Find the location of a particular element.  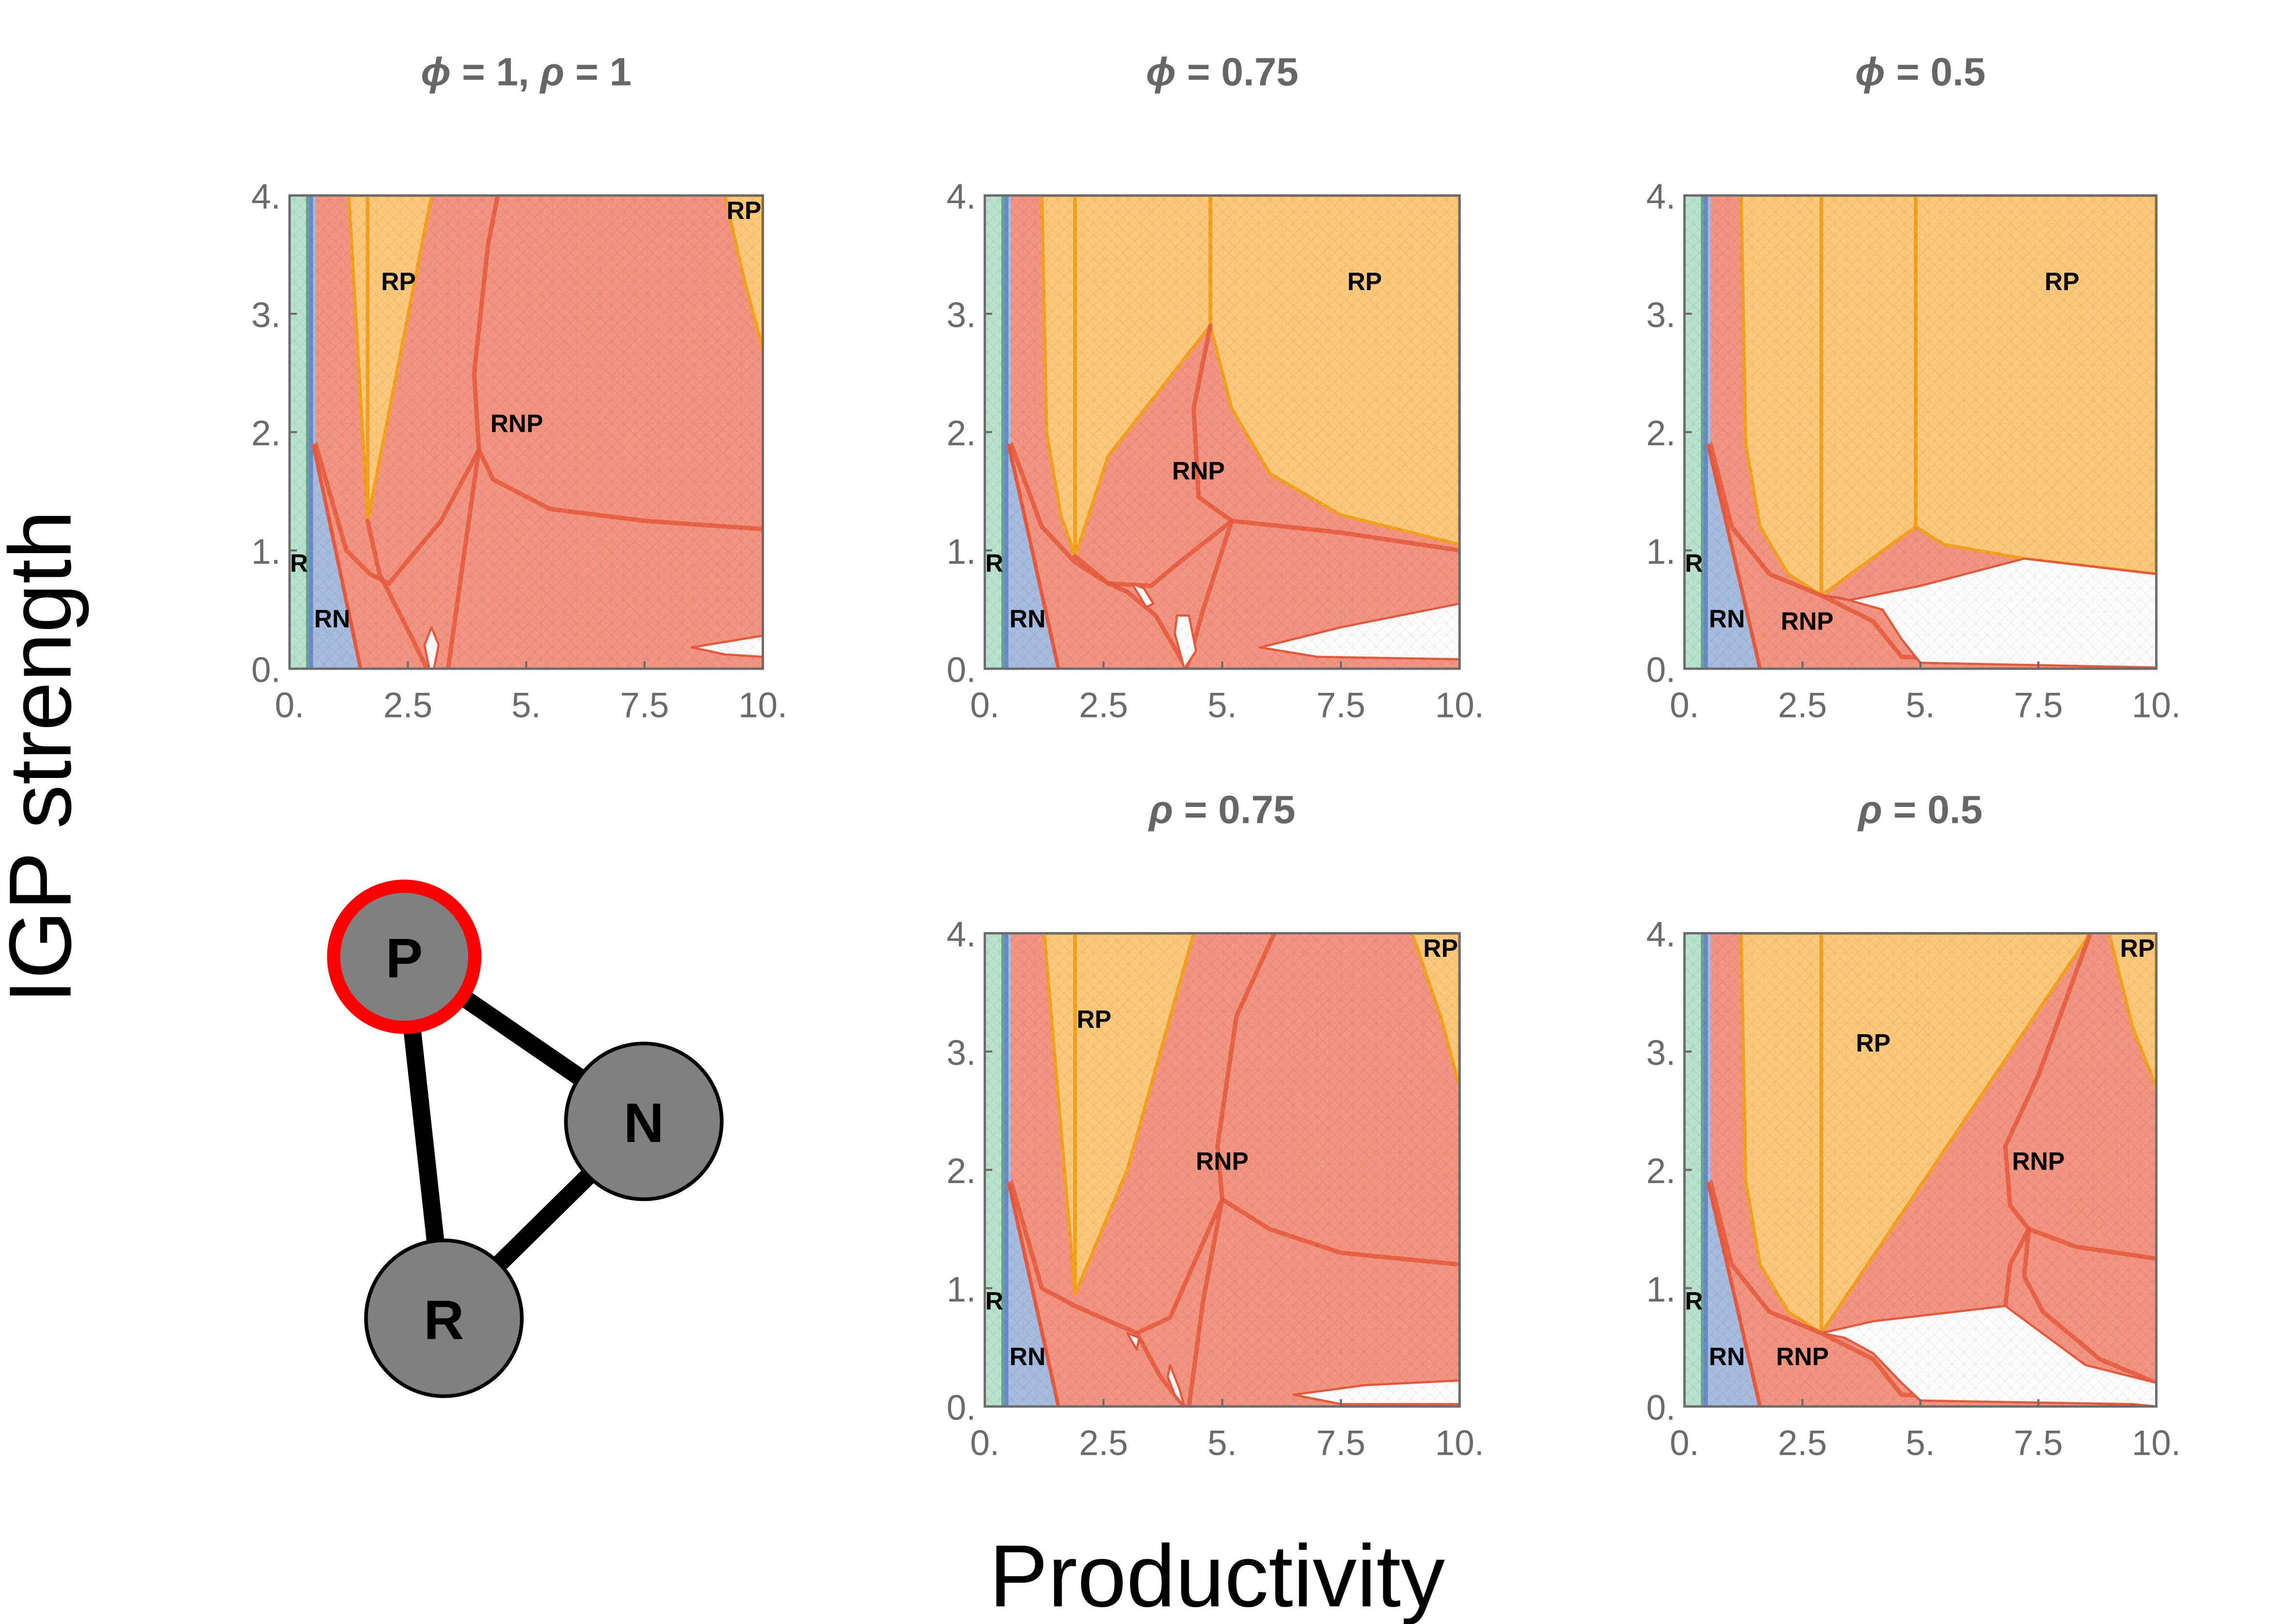

node-n-label: N is located at coordinates (644, 1123).